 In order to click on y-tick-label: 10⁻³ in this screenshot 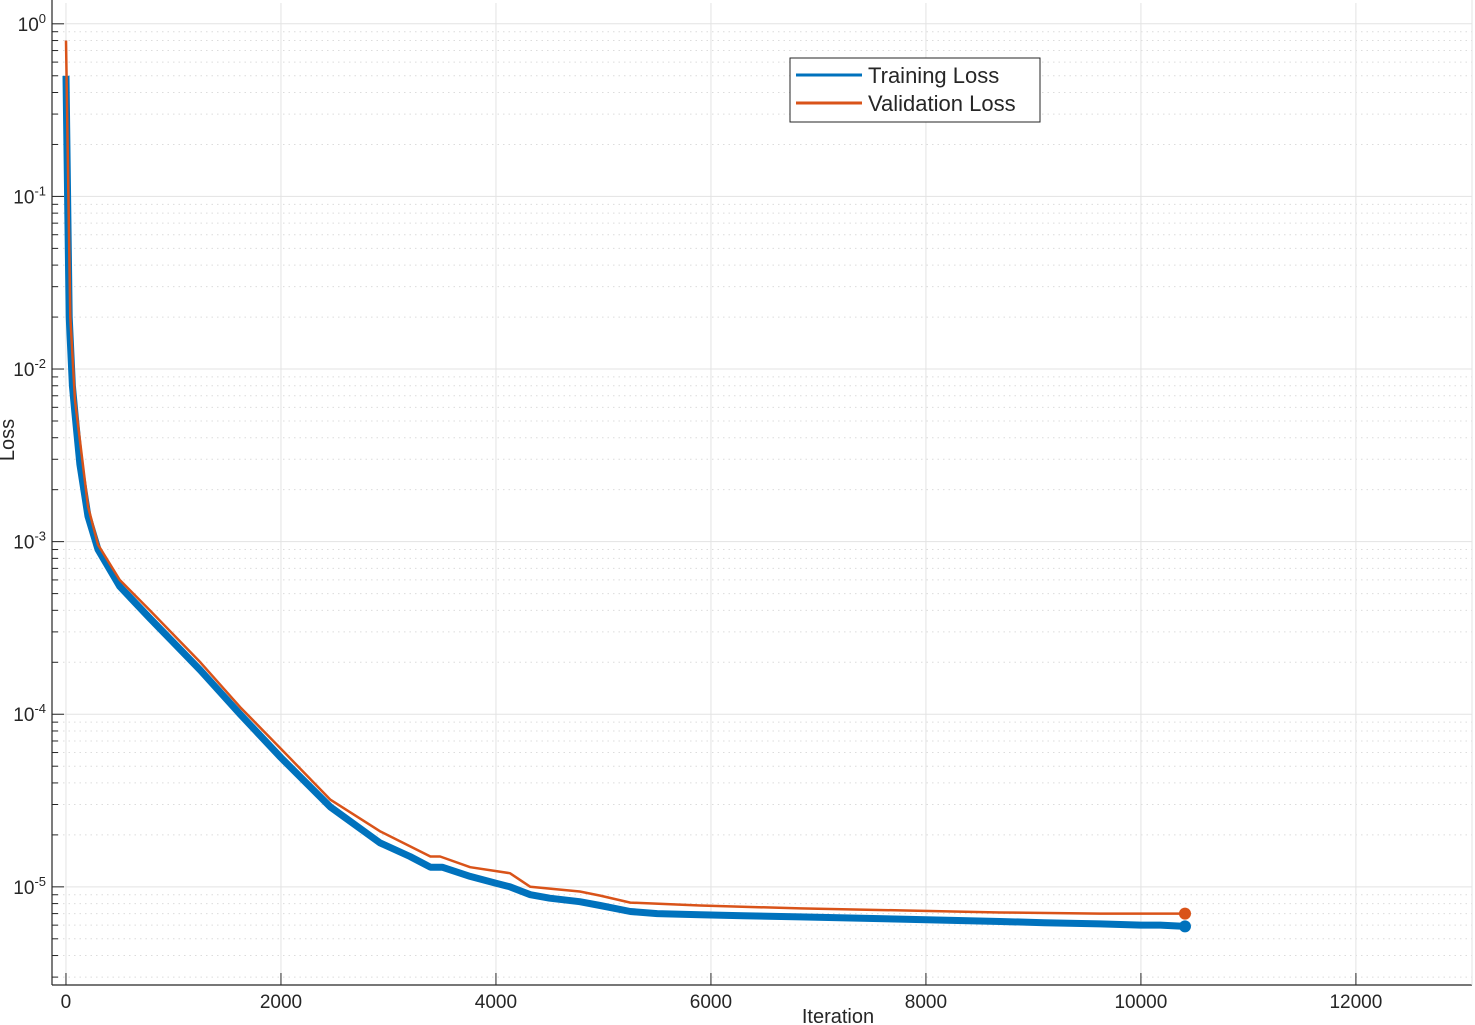, I will do `click(29, 541)`.